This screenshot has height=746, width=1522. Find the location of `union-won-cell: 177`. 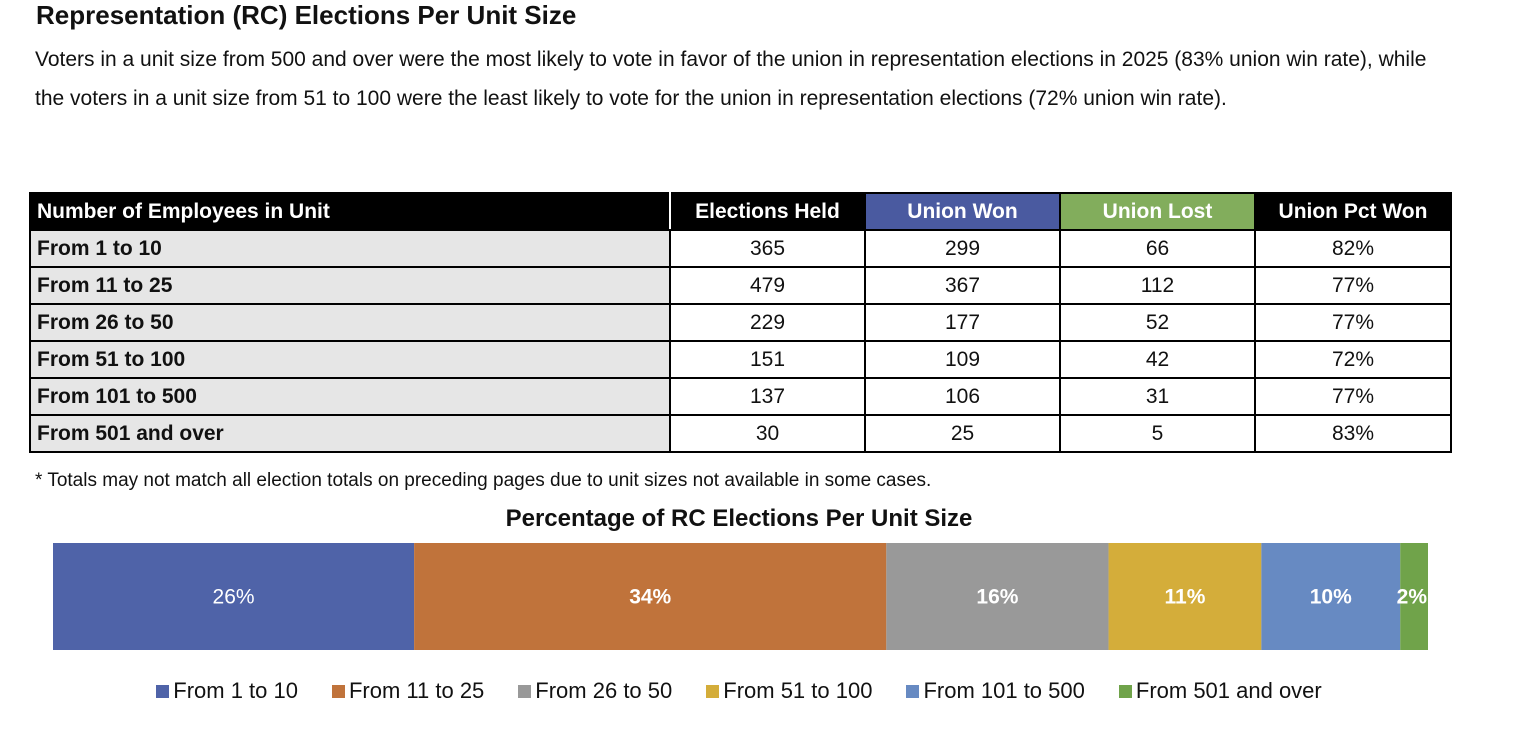

union-won-cell: 177 is located at coordinates (962, 322).